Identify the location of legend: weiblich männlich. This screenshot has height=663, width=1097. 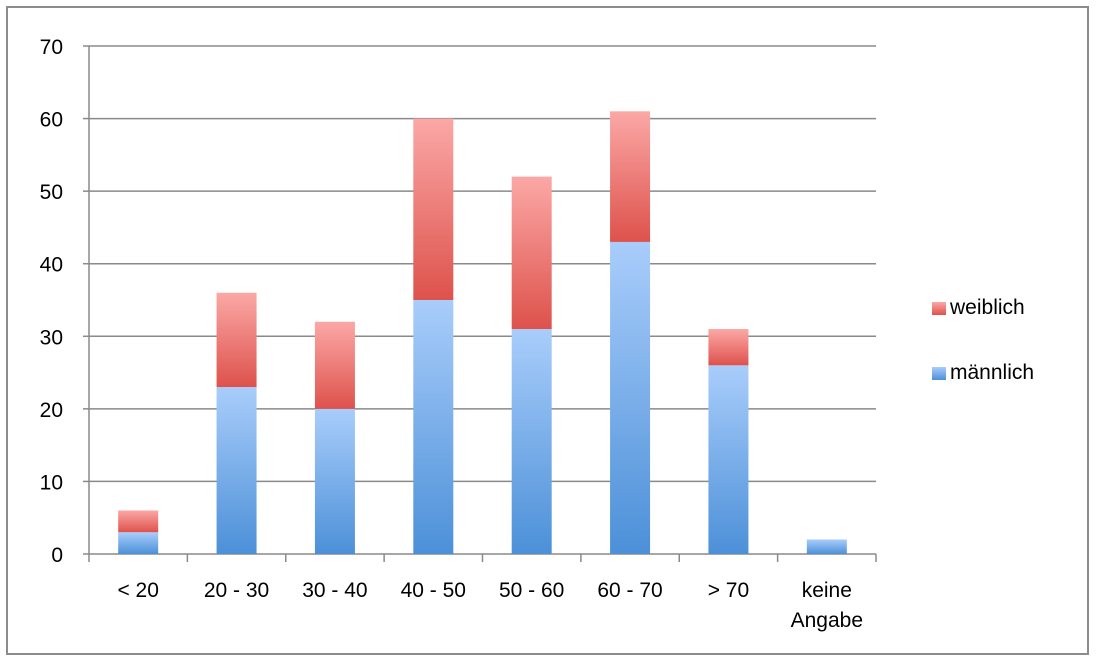
(983, 340).